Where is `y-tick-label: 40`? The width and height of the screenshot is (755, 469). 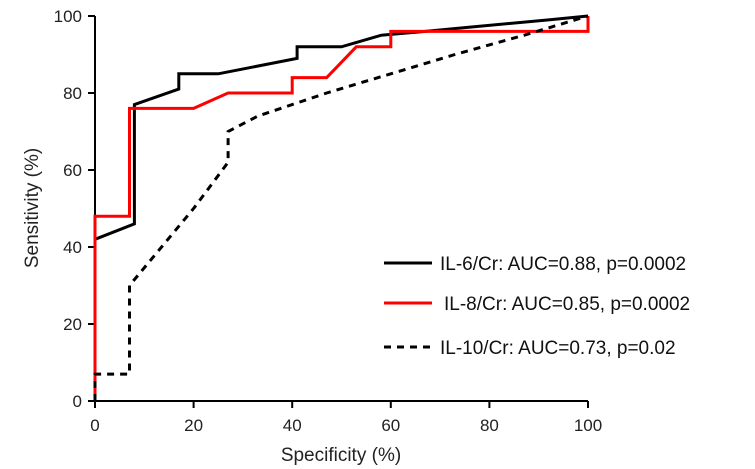 y-tick-label: 40 is located at coordinates (72, 247).